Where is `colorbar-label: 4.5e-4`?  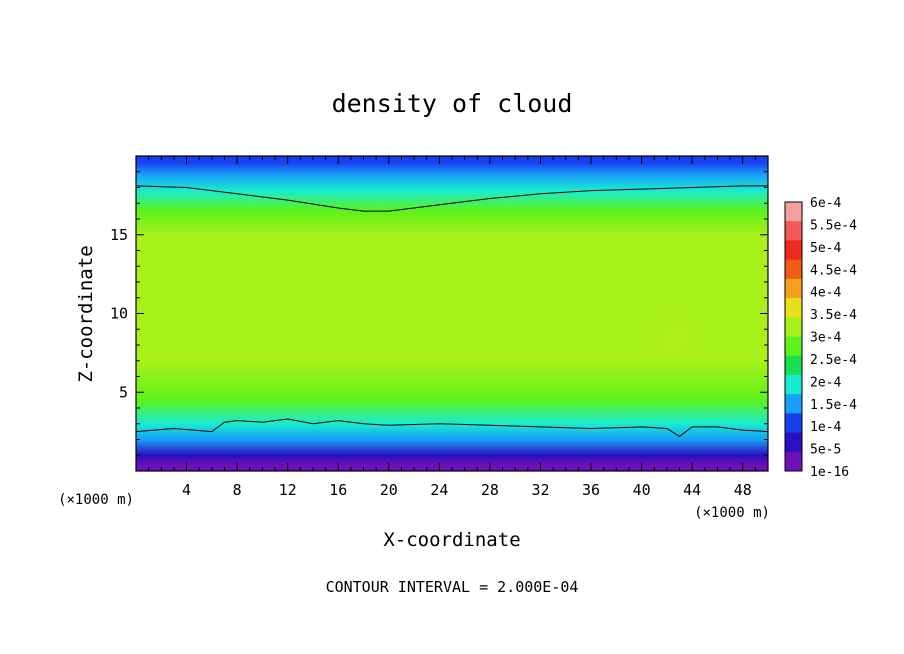
colorbar-label: 4.5e-4 is located at coordinates (833, 270).